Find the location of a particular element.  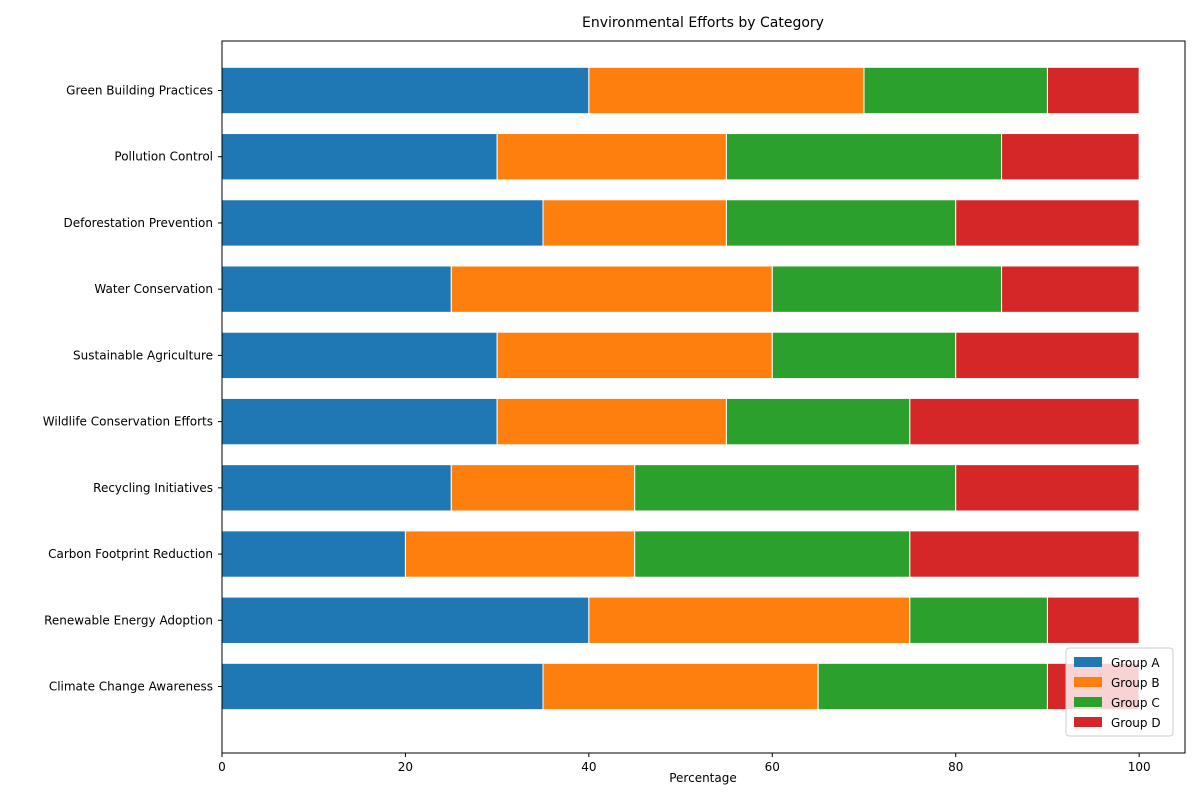

legend-entry: Group D is located at coordinates (1136, 723).